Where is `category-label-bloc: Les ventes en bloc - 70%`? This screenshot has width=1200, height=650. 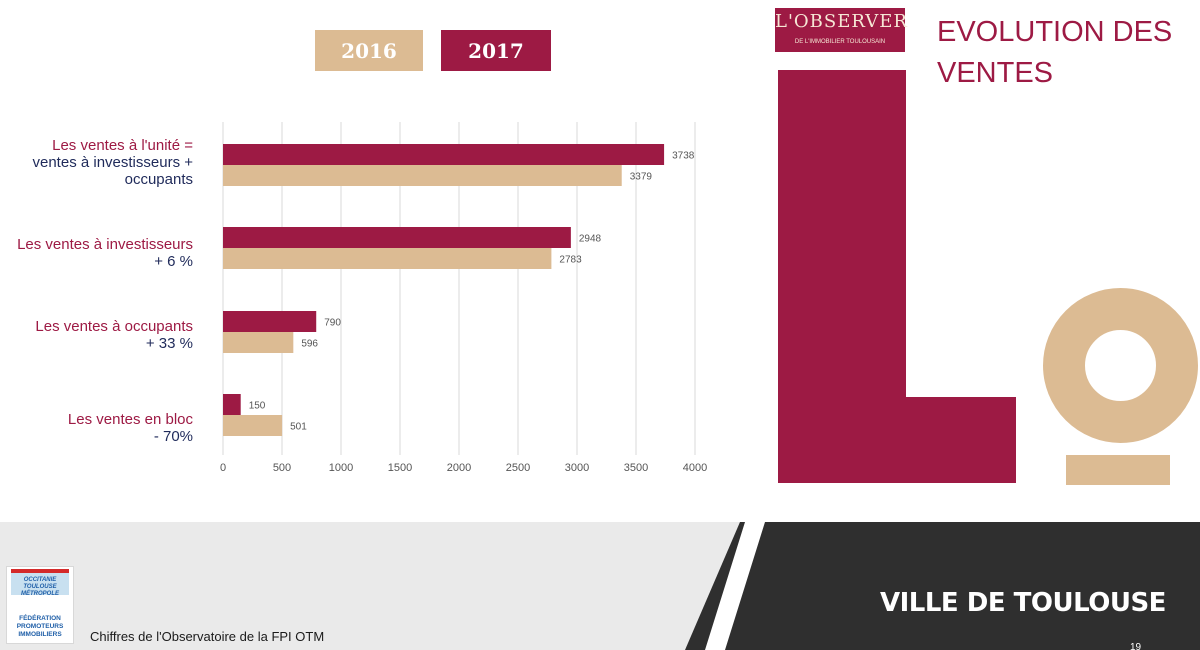 category-label-bloc: Les ventes en bloc - 70% is located at coordinates (130, 428).